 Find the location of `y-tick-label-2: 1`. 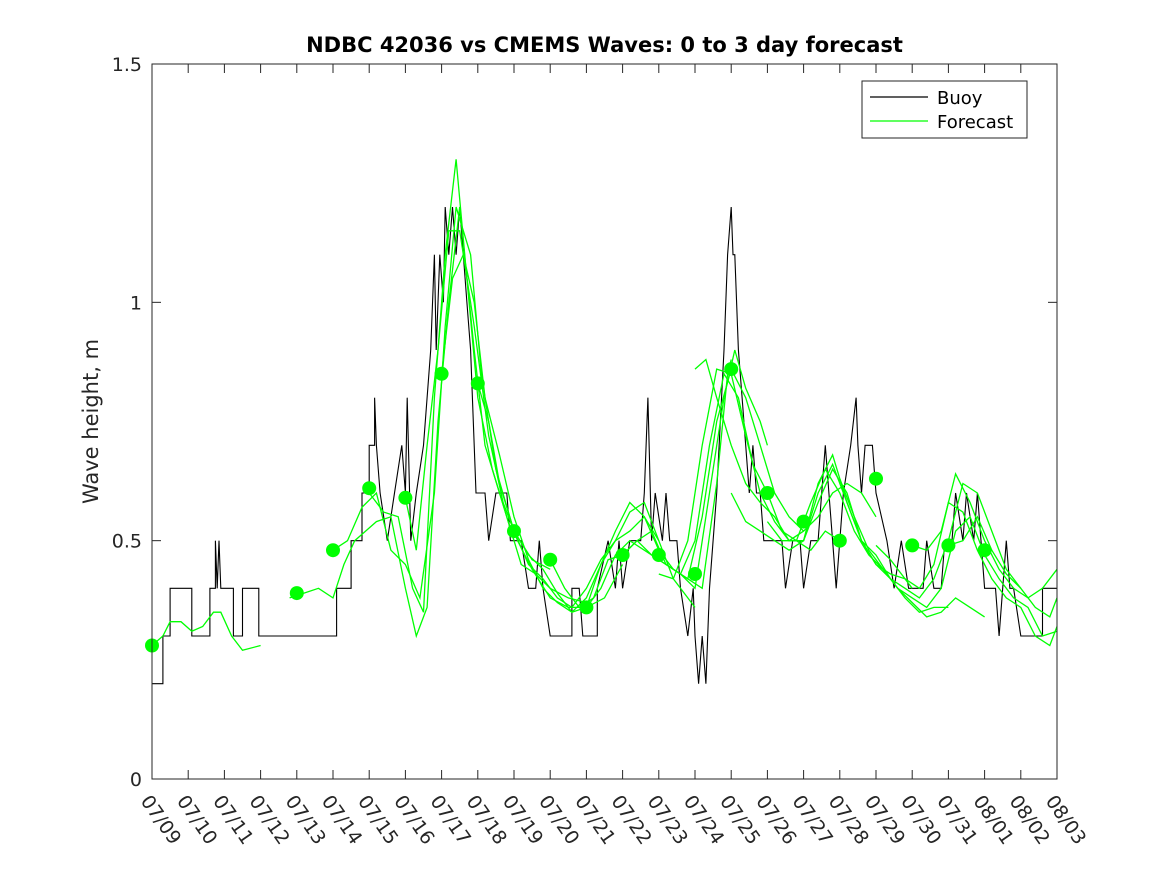

y-tick-label-2: 1 is located at coordinates (136, 303).